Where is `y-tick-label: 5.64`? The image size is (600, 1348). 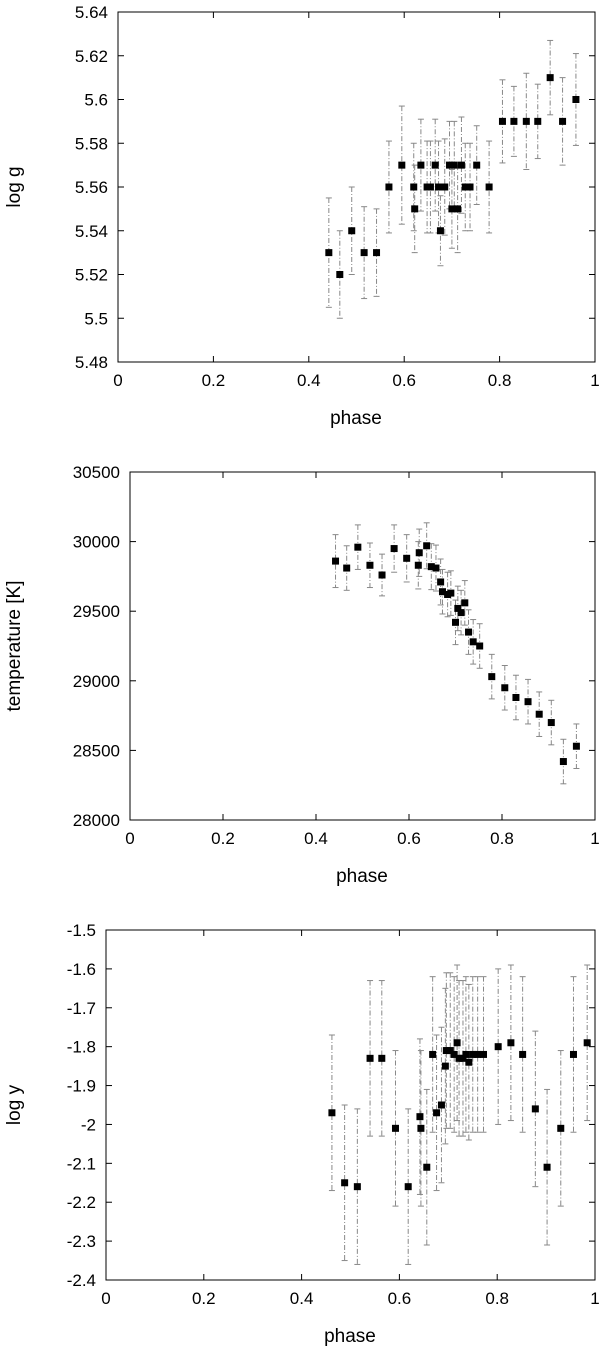
y-tick-label: 5.64 is located at coordinates (91, 12).